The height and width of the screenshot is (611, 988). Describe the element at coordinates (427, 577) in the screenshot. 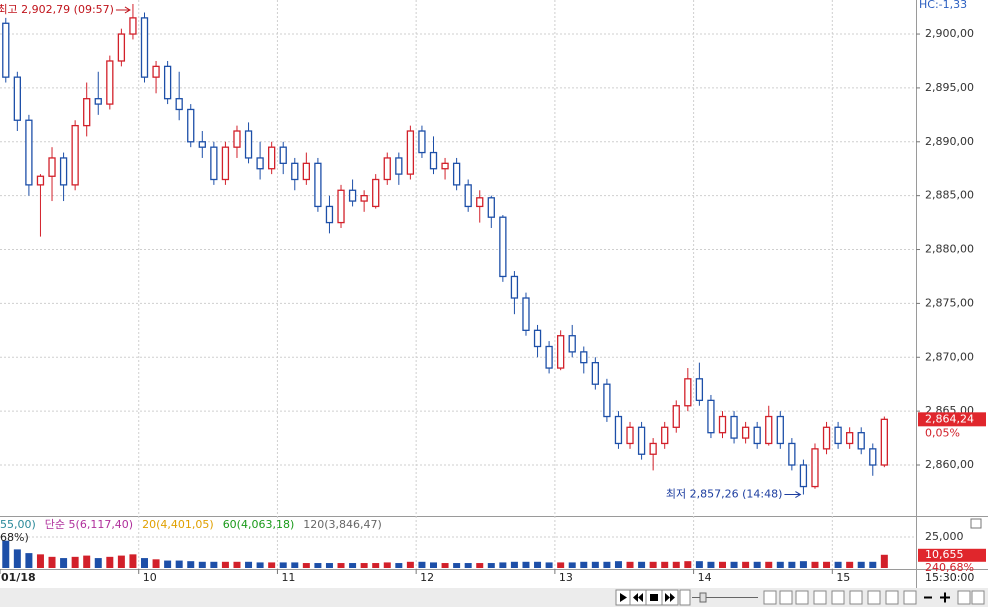

I see `x-tick-label: 12` at that location.